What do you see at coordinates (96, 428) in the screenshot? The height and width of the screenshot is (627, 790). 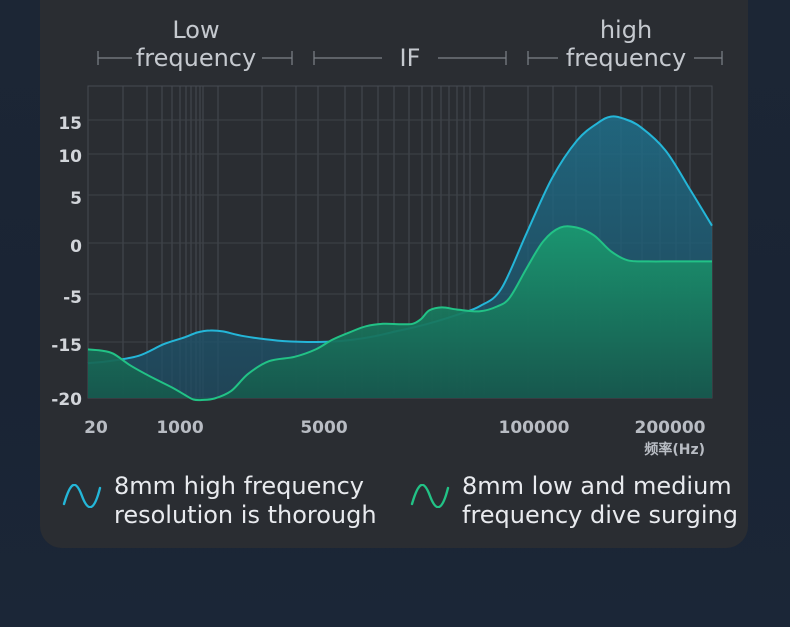 I see `x-tick-label: 20` at bounding box center [96, 428].